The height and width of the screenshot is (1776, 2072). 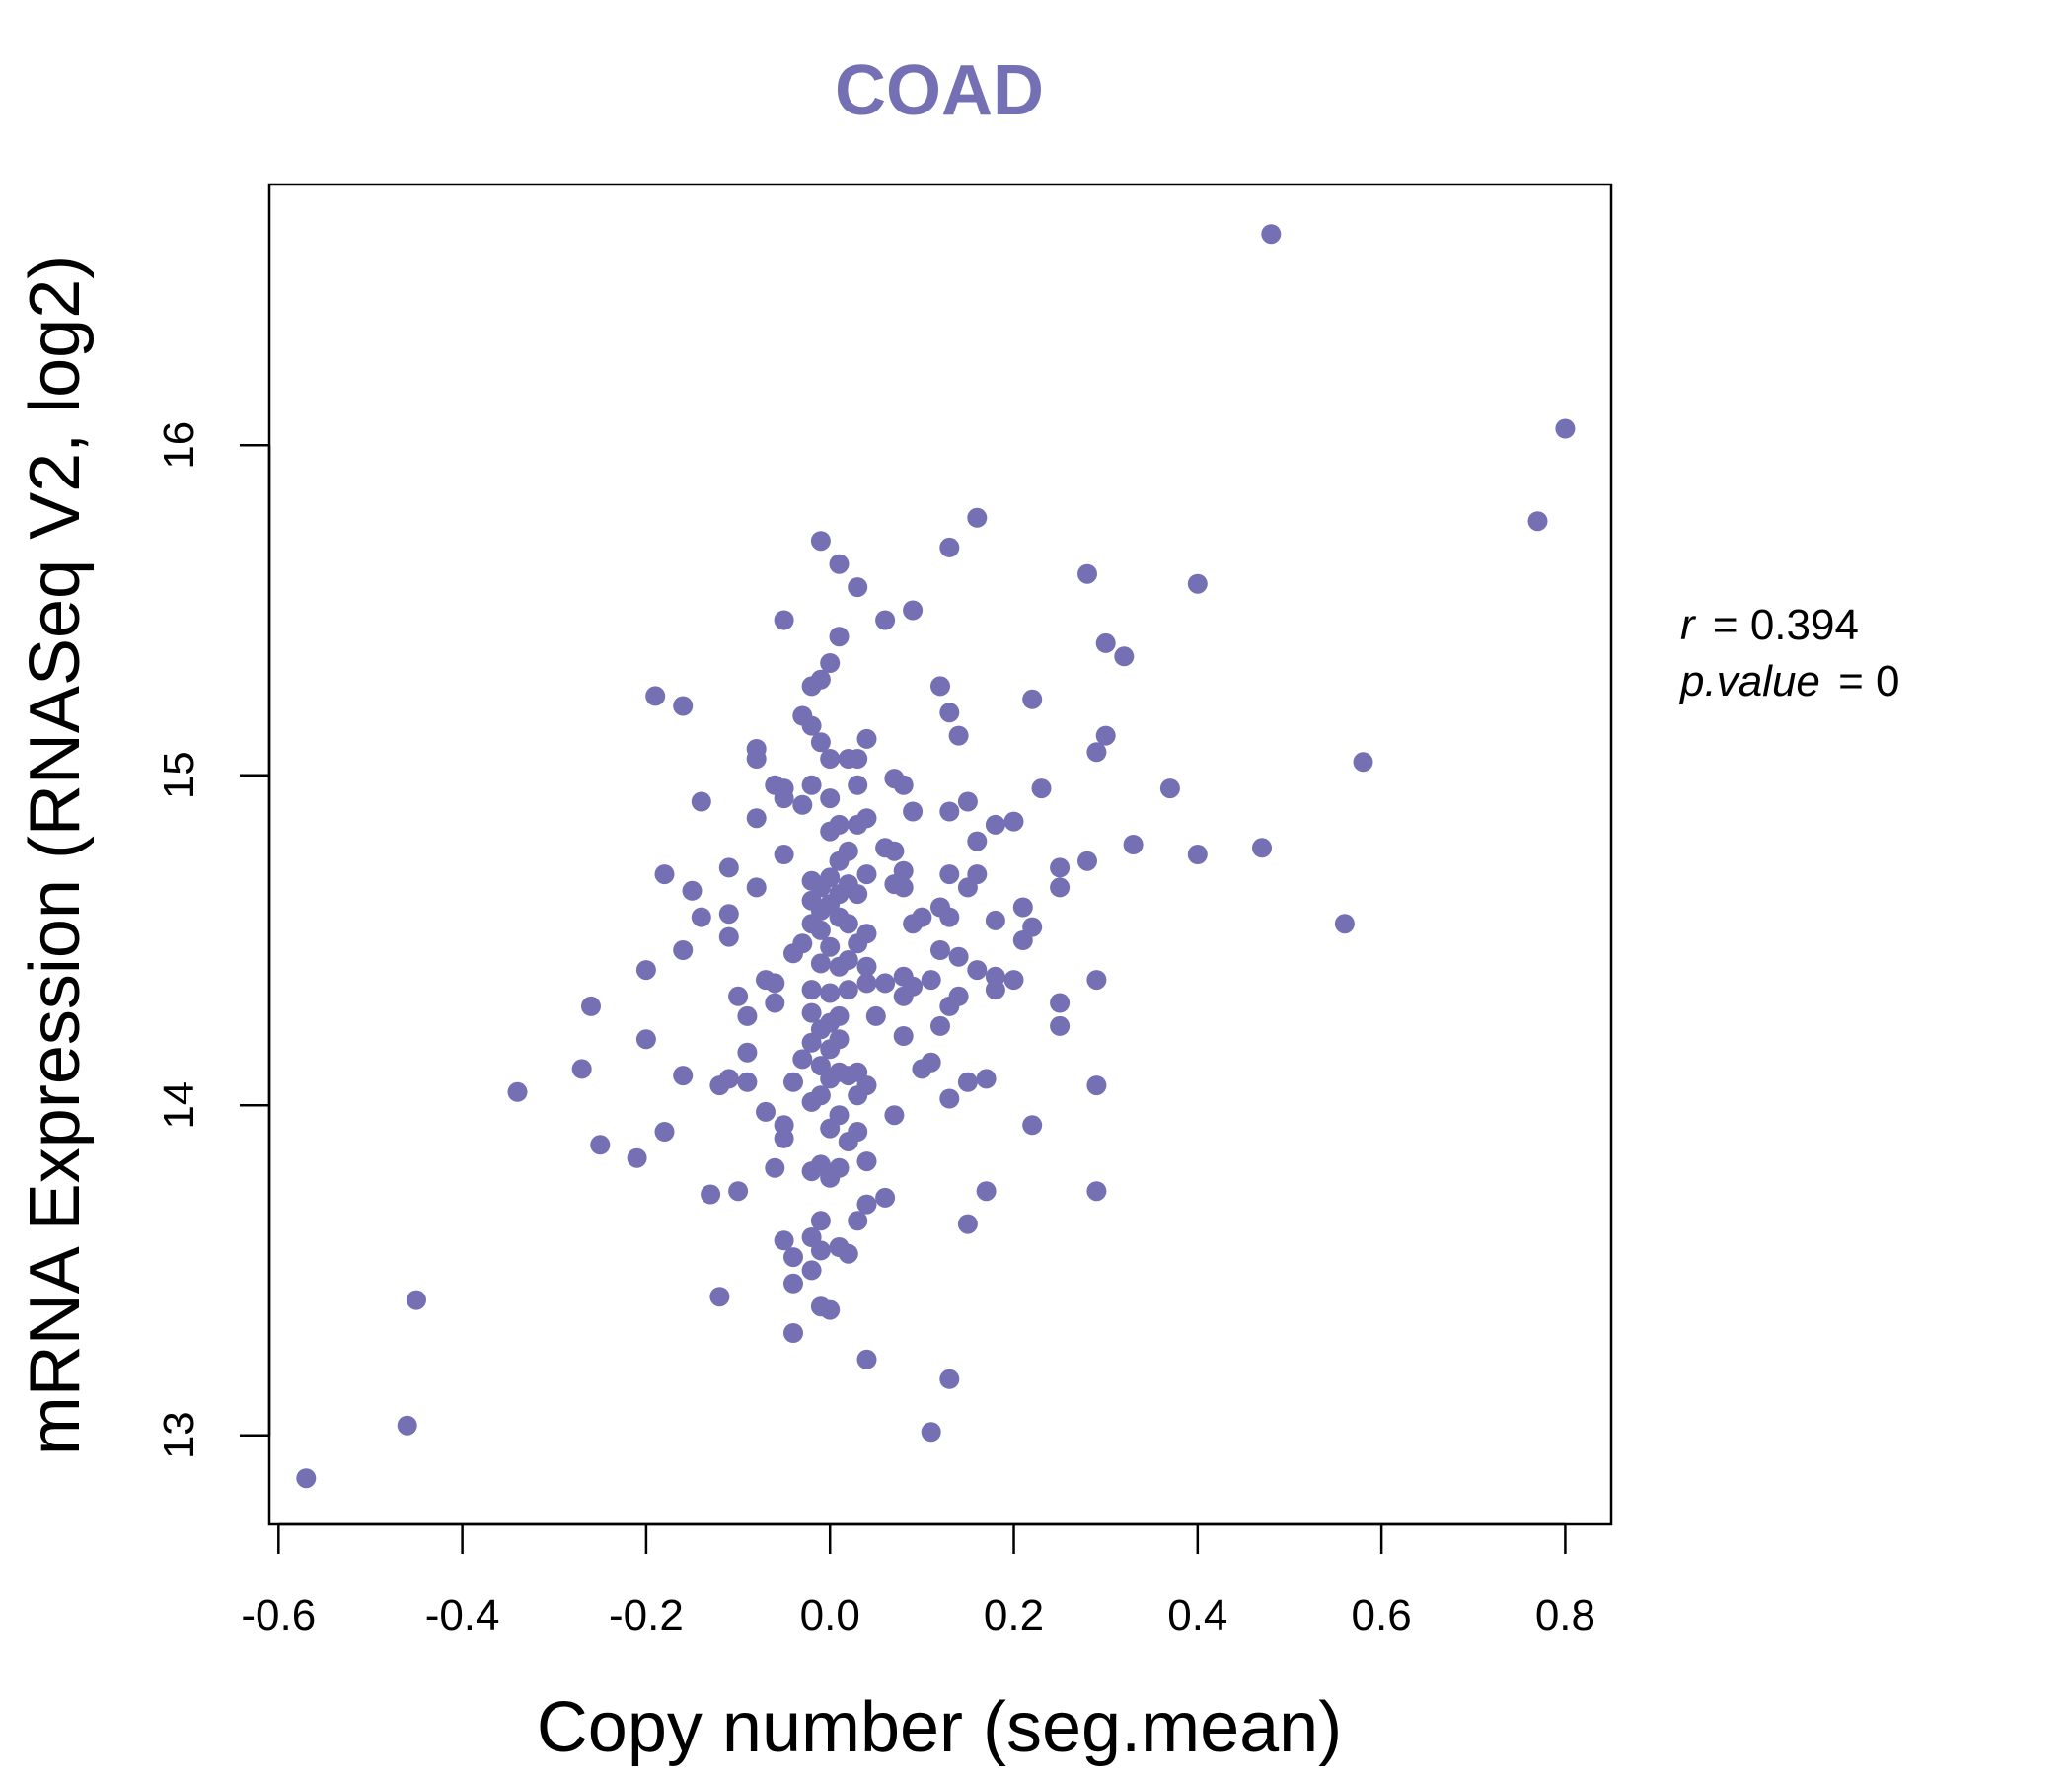 I want to click on r-value: 0.394, so click(x=1805, y=625).